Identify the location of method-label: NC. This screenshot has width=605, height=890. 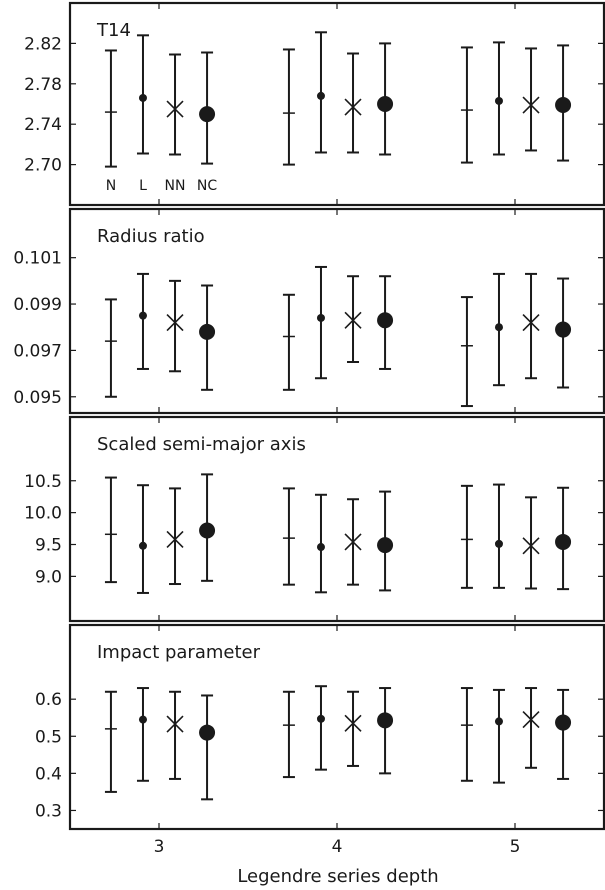
(207, 186).